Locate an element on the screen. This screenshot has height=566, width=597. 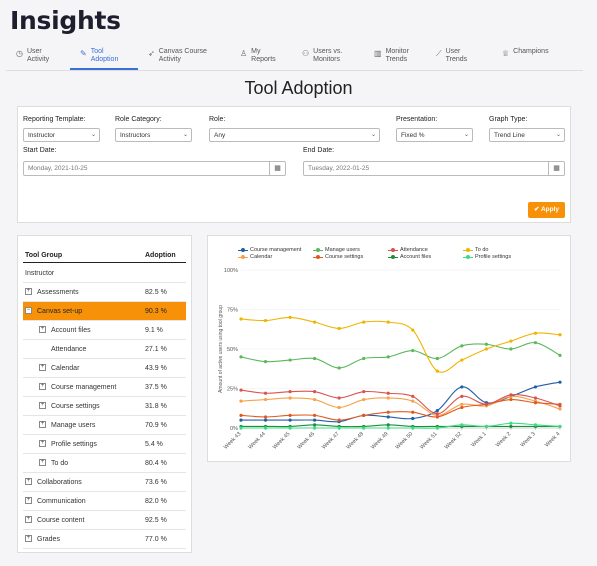
tab-user-trends: ⟋ User Trends is located at coordinates (459, 57).